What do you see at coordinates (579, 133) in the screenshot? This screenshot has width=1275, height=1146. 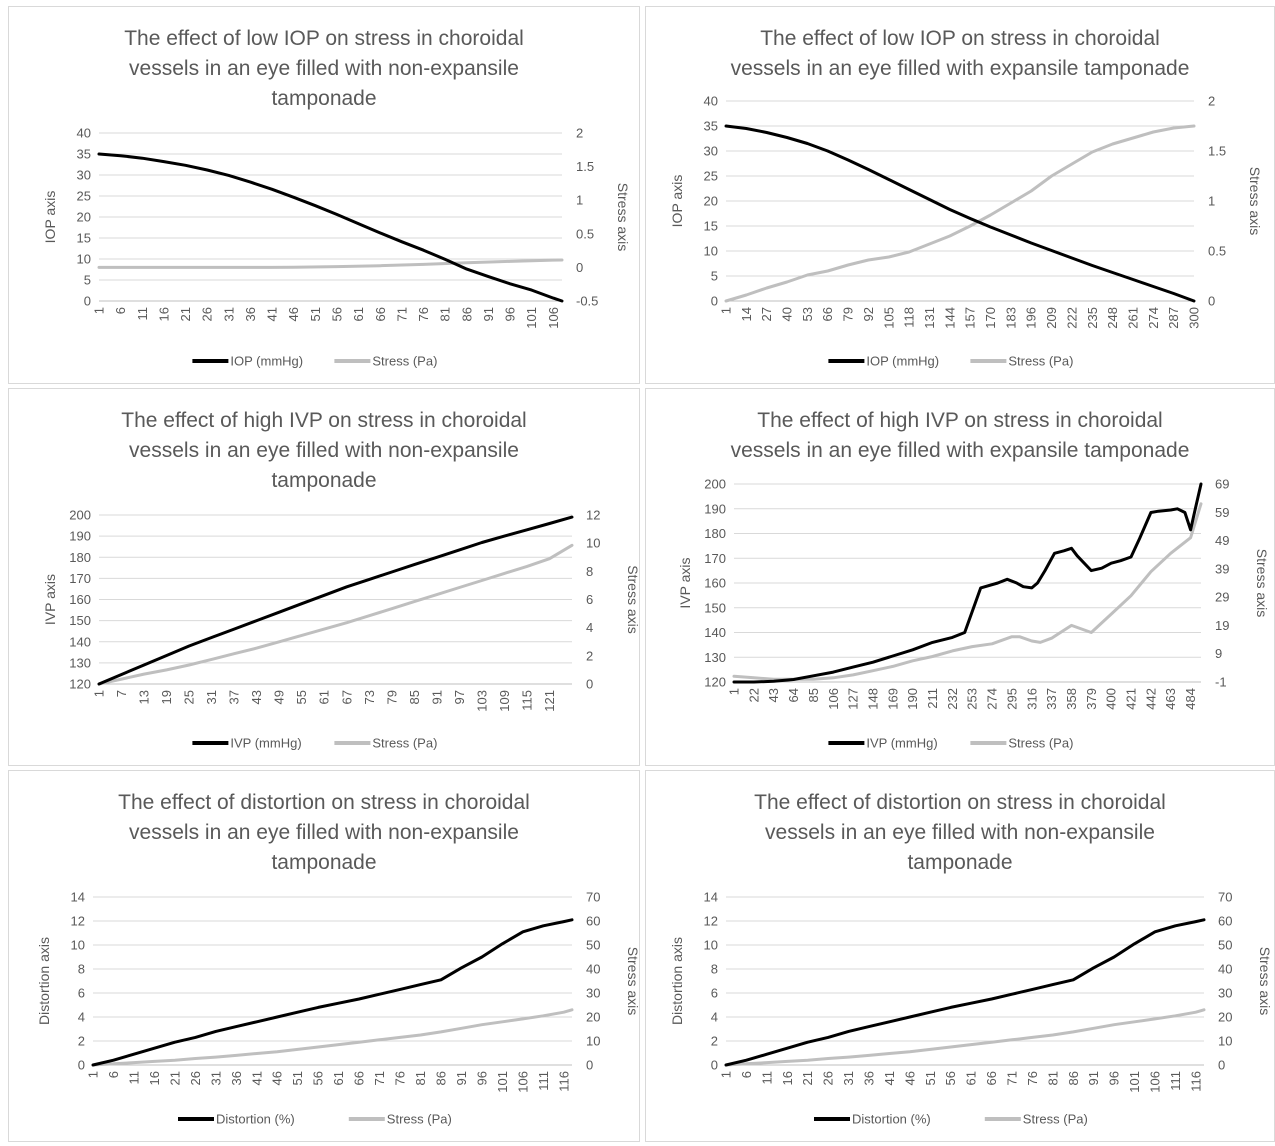 I see `y2-tick-label: 2` at bounding box center [579, 133].